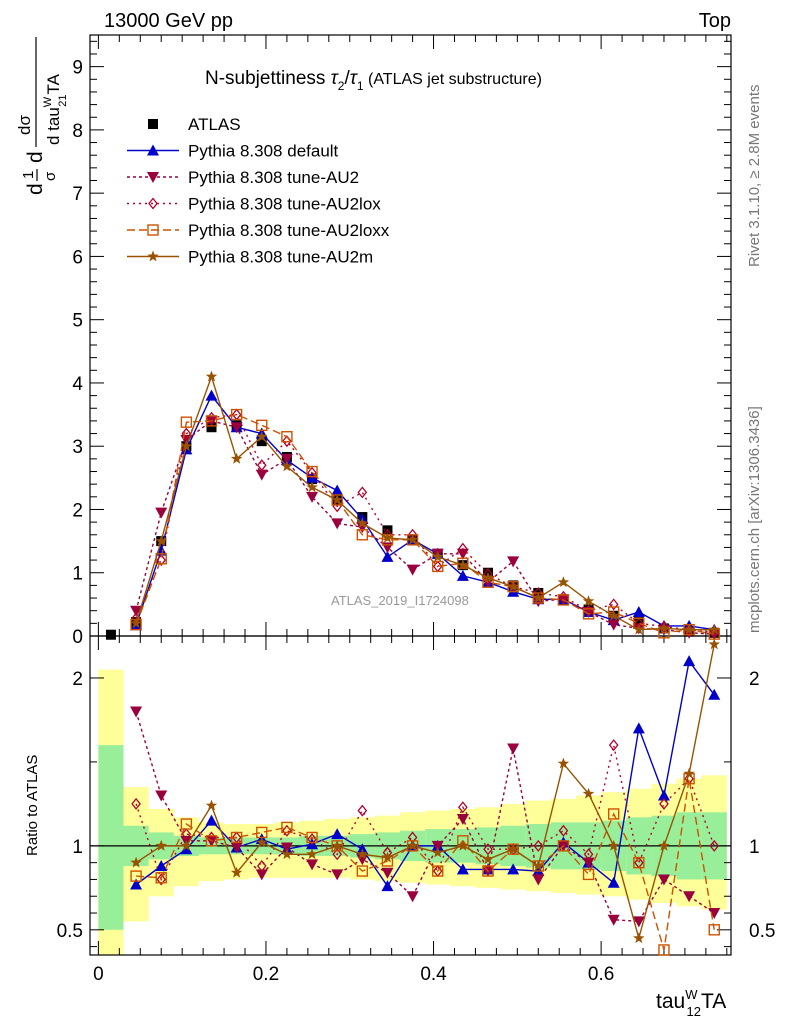 Image resolution: width=786 pixels, height=1029 pixels. I want to click on legend-label: Pythia 8.308 default, so click(263, 151).